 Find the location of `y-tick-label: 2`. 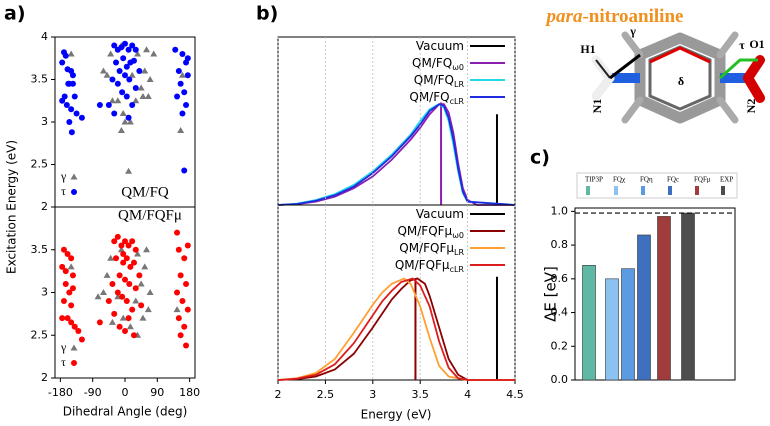

y-tick-label: 2 is located at coordinates (44, 206).